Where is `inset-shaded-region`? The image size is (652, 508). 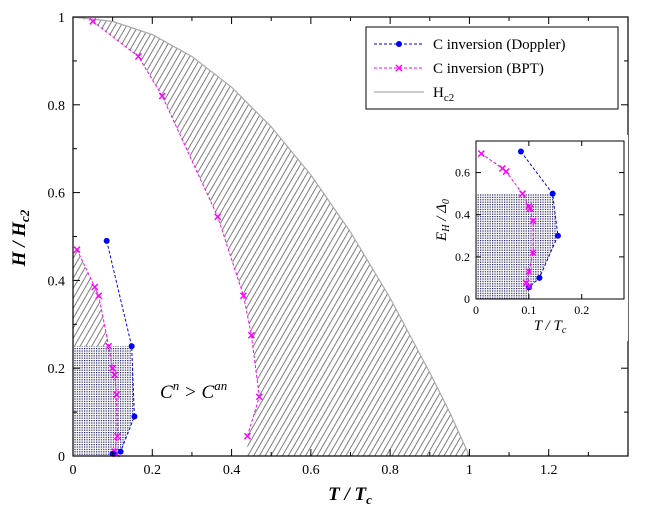
inset-shaded-region is located at coordinates (517, 246).